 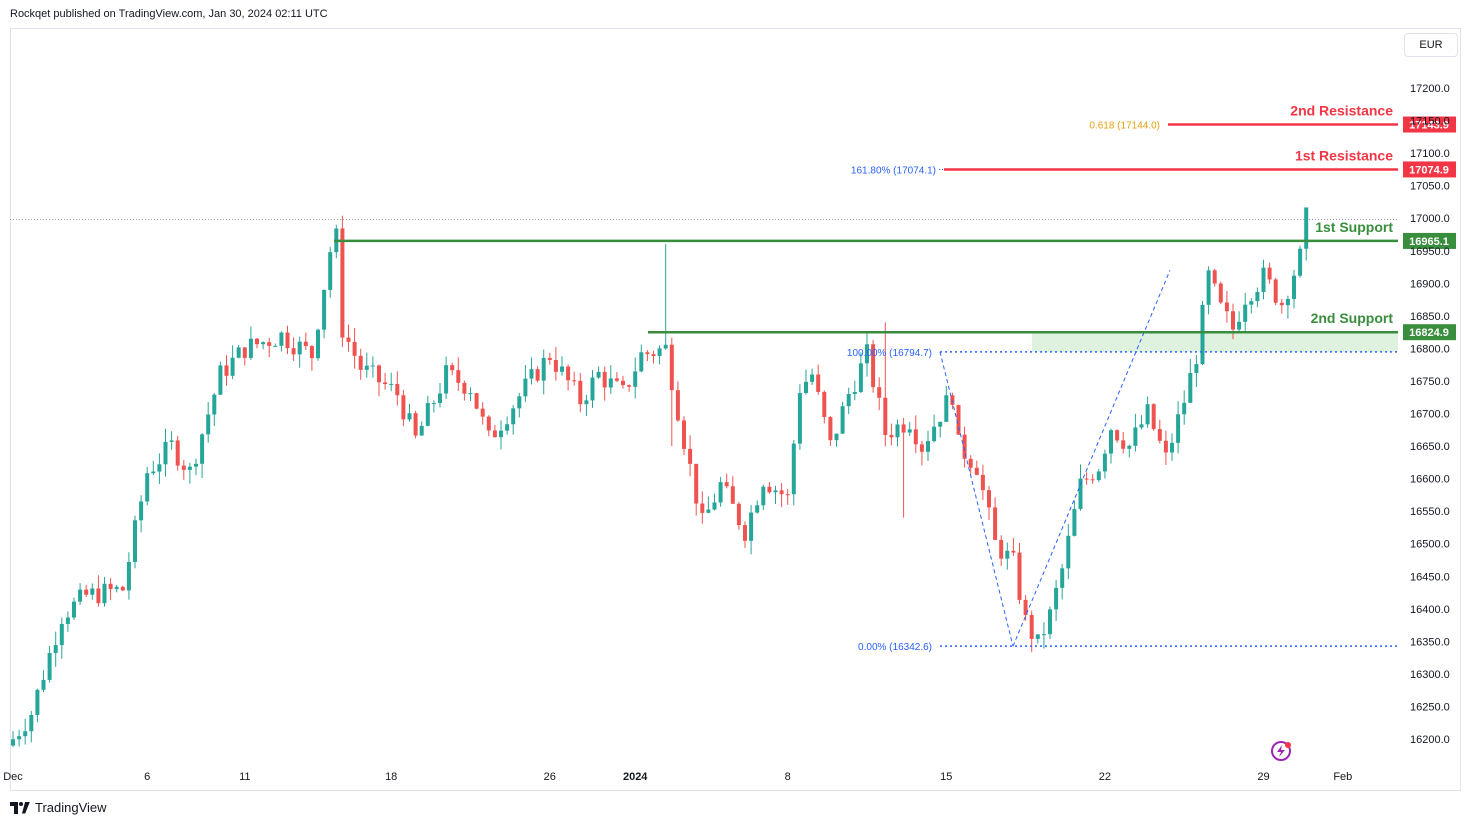 I want to click on currency-selector: EUR, so click(x=1431, y=45).